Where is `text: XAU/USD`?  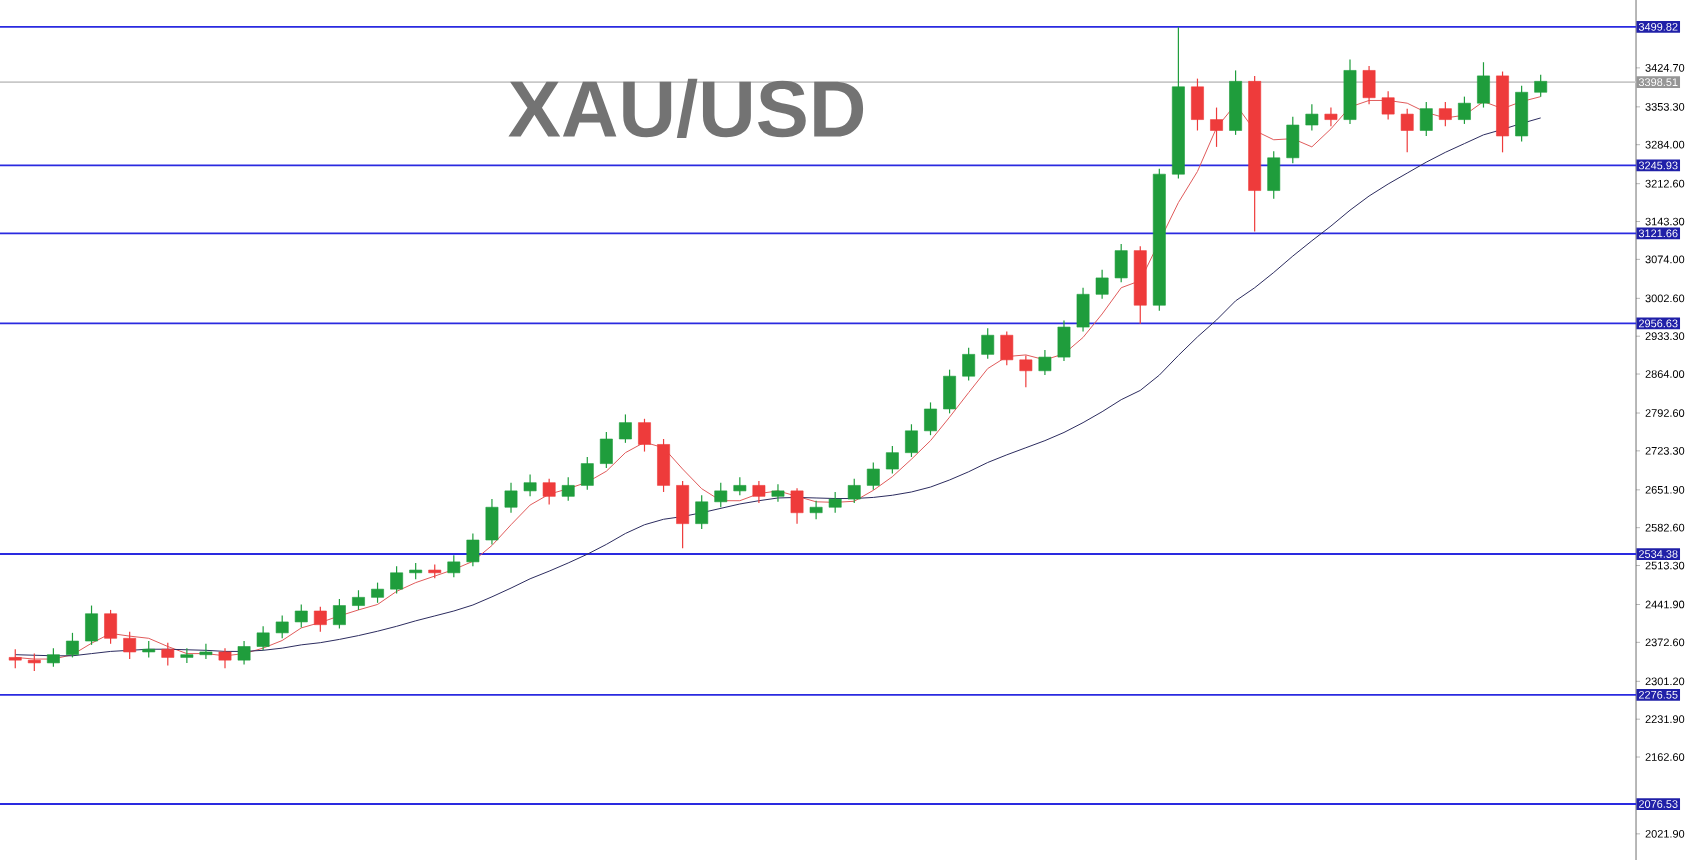 text: XAU/USD is located at coordinates (686, 108).